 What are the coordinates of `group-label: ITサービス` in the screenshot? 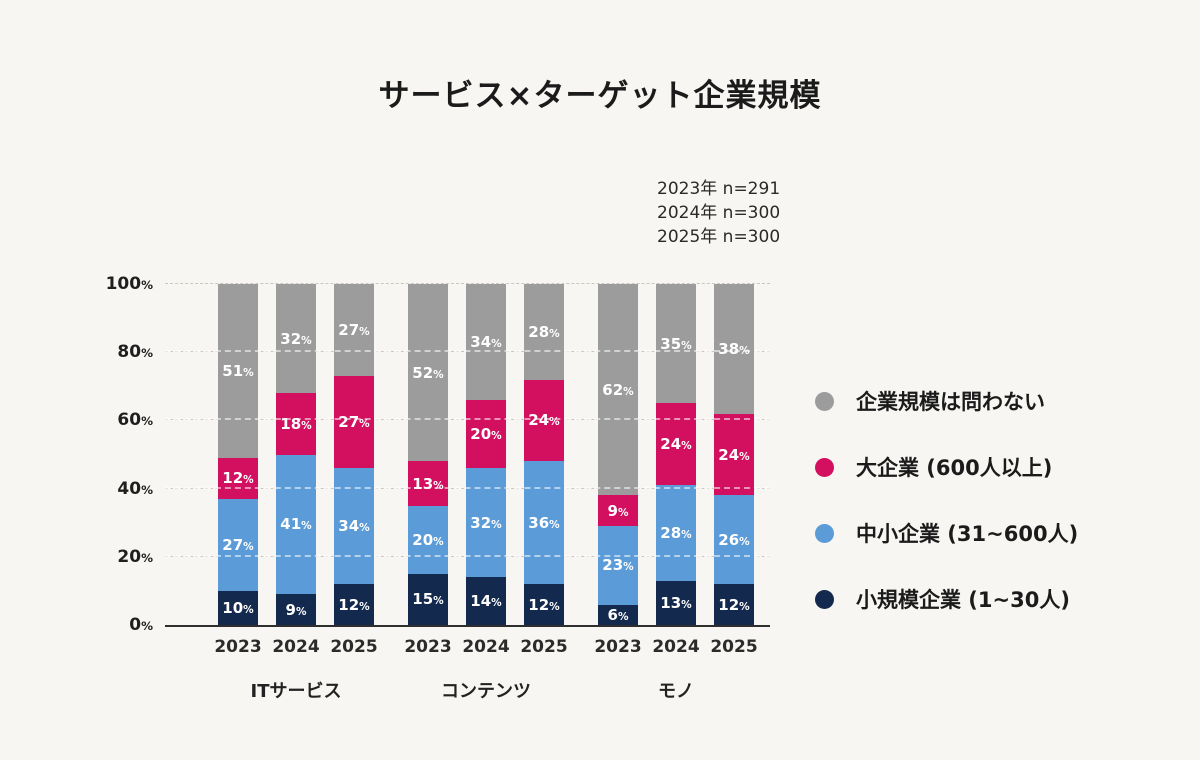 It's located at (296, 691).